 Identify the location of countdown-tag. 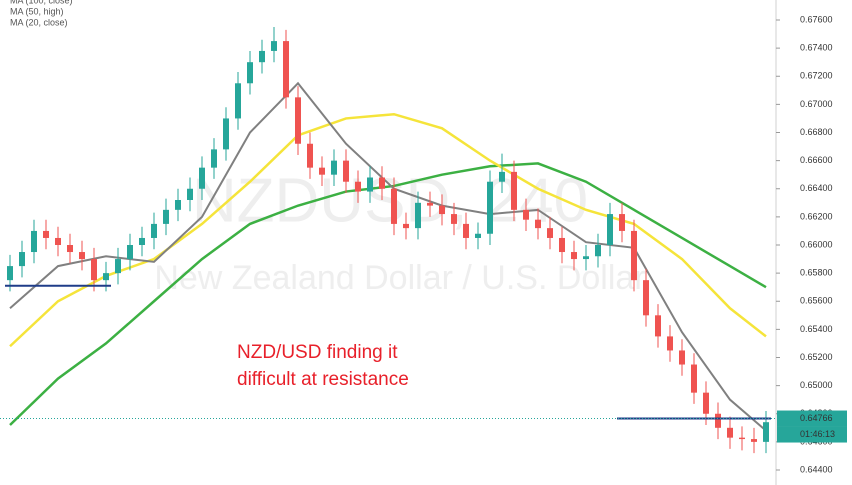
(812, 434).